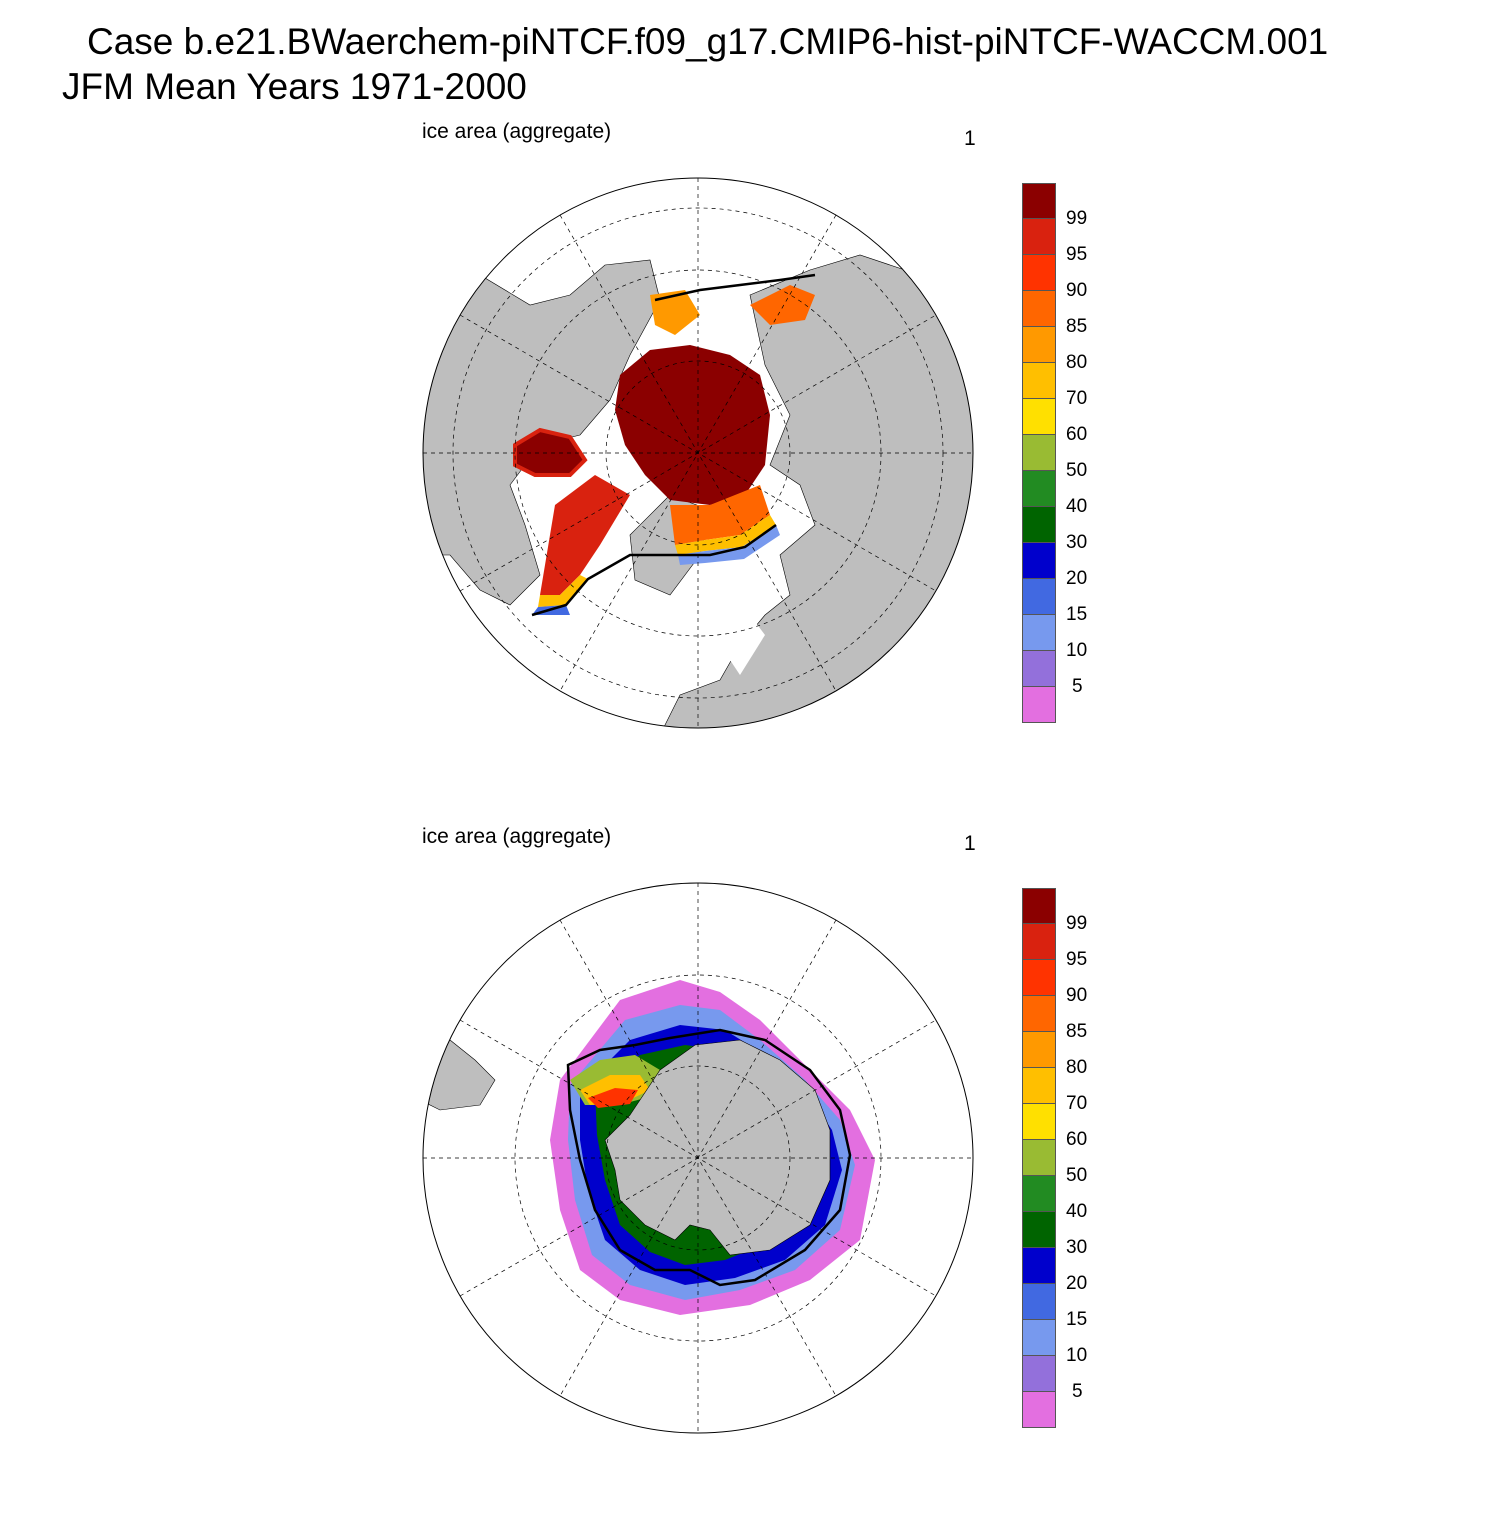 The height and width of the screenshot is (1515, 1500). I want to click on arctic-ice-core, so click(692, 425).